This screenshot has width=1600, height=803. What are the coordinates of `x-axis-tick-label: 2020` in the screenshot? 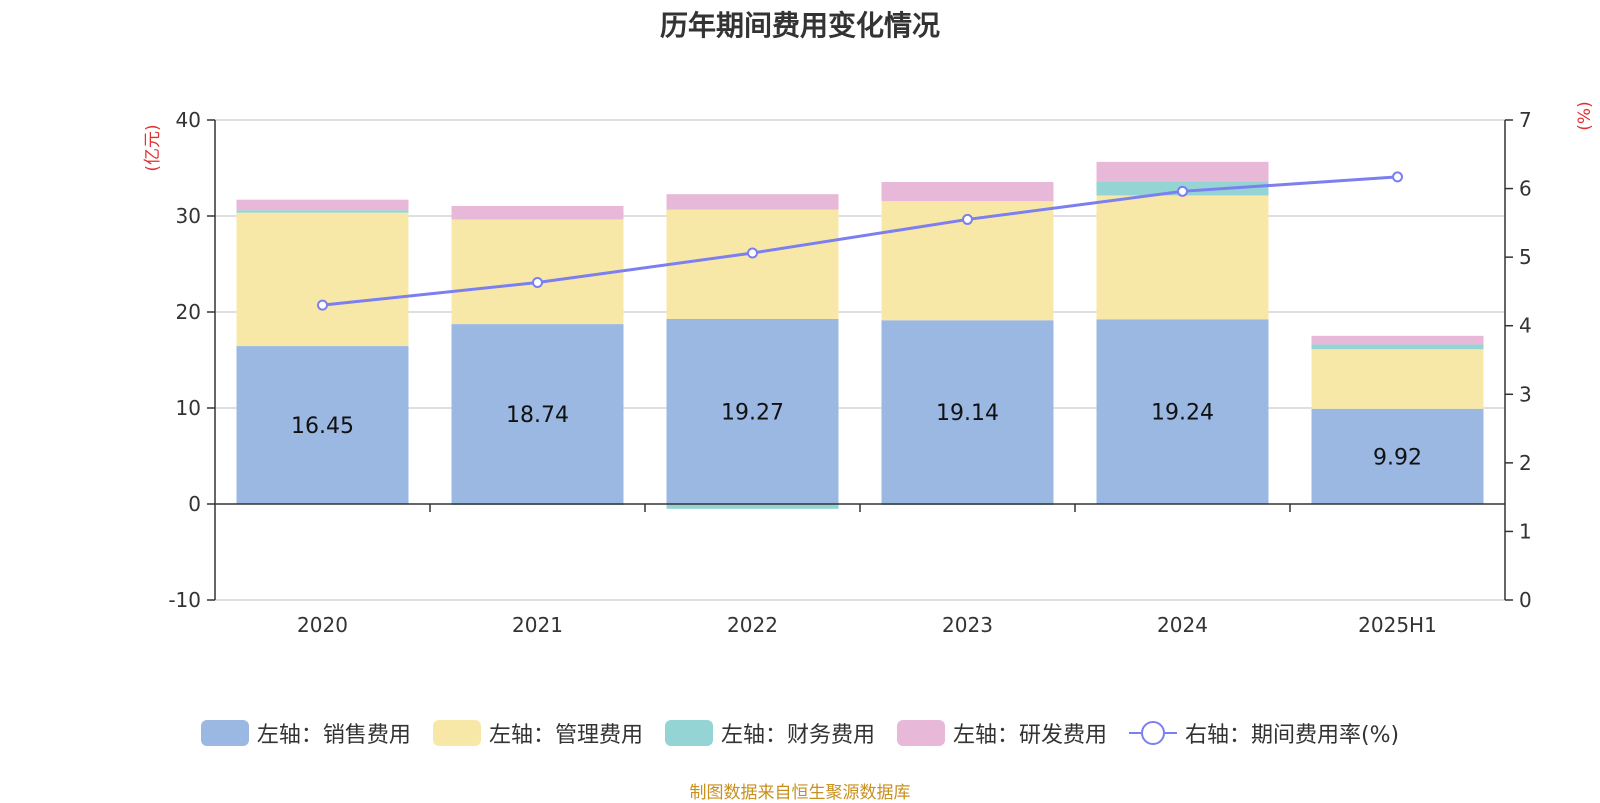 It's located at (322, 625).